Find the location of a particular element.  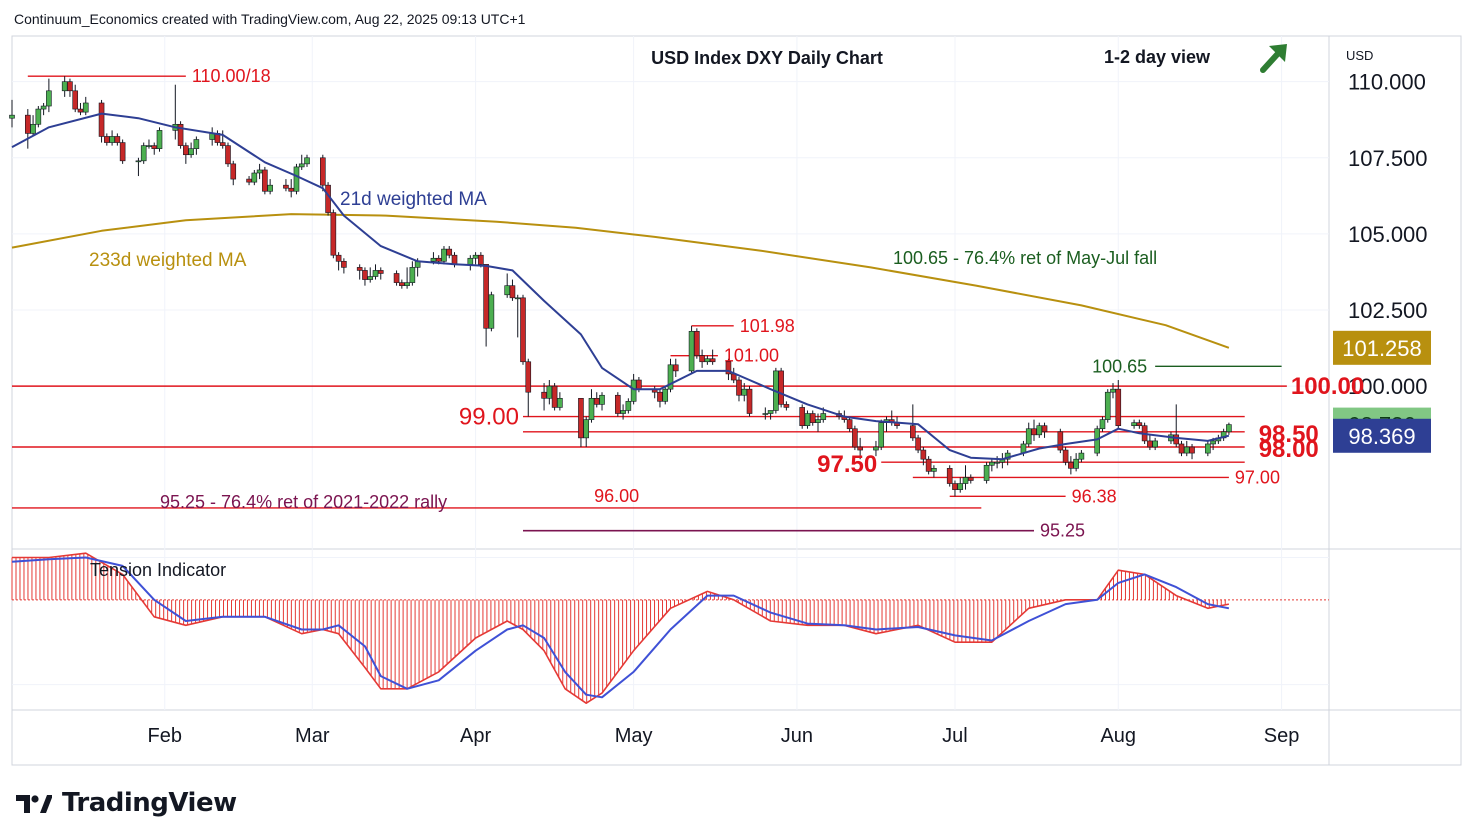

ma233-line is located at coordinates (620, 281).